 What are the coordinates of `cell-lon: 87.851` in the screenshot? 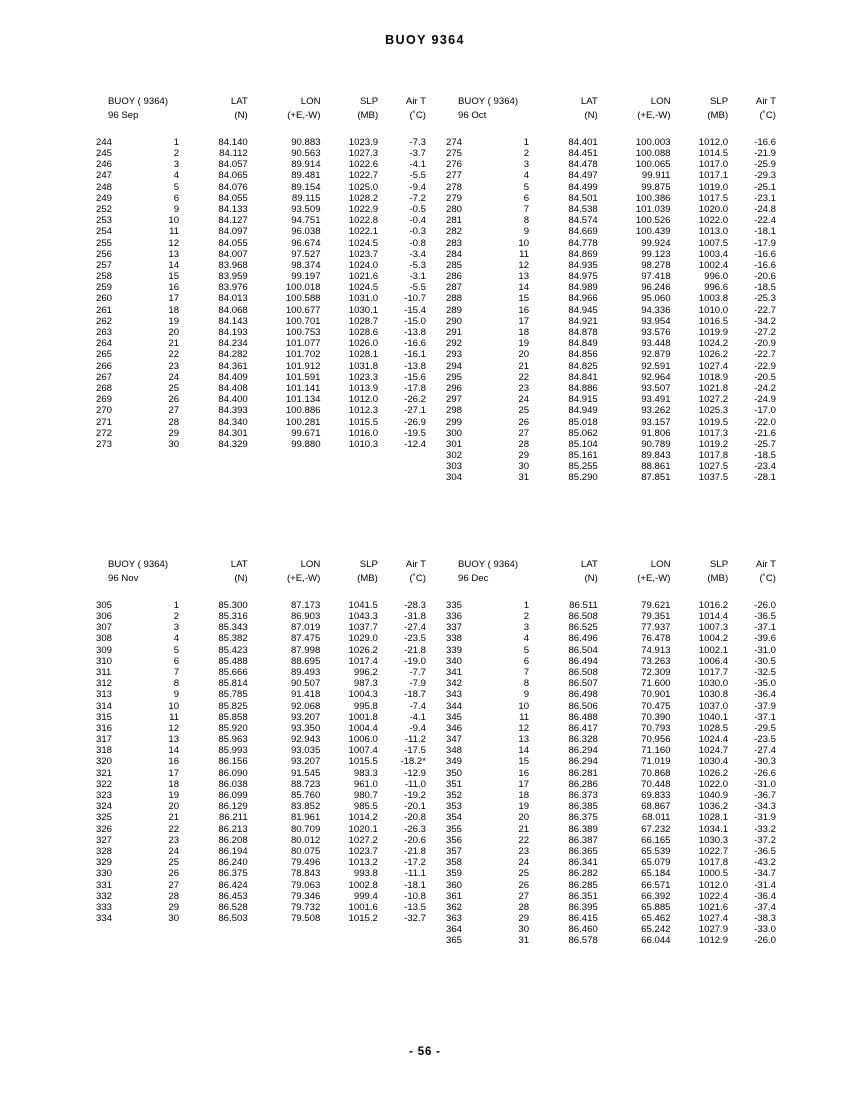 It's located at (656, 478).